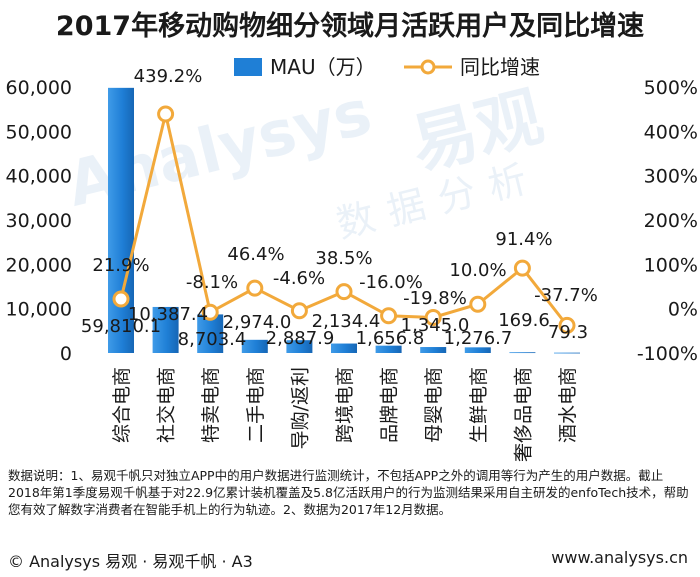 The width and height of the screenshot is (700, 577). What do you see at coordinates (39, 177) in the screenshot?
I see `y-left-tick-label: 40,000` at bounding box center [39, 177].